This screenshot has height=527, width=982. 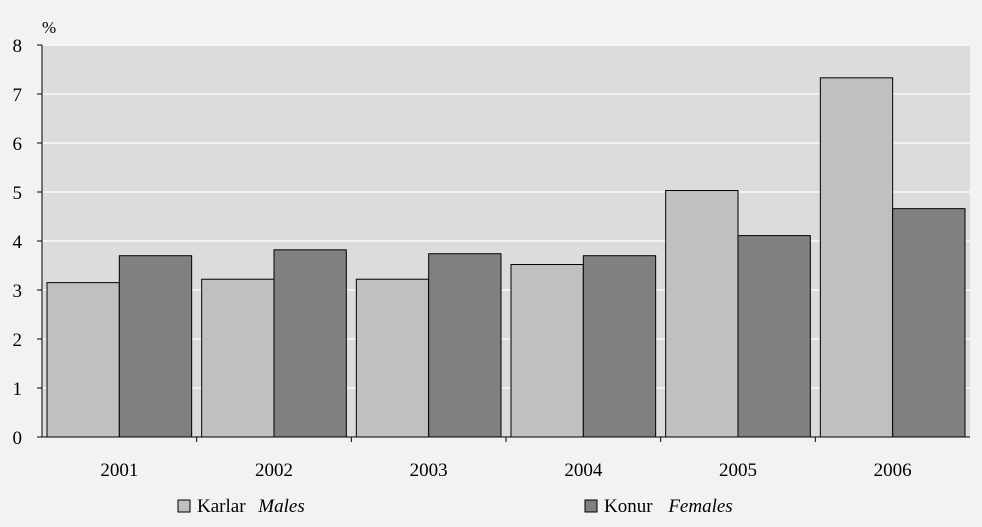 What do you see at coordinates (392, 358) in the screenshot?
I see `bar-males-2003` at bounding box center [392, 358].